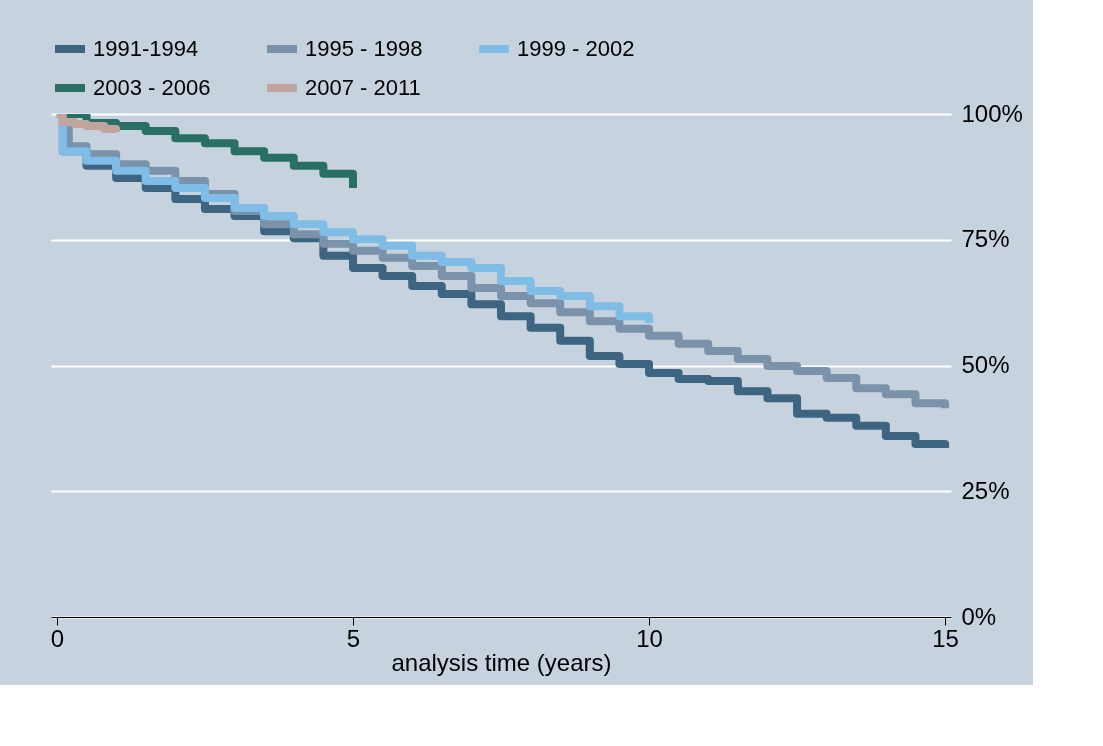 The image size is (1103, 746). What do you see at coordinates (992, 113) in the screenshot?
I see `y-tick-label: 100%` at bounding box center [992, 113].